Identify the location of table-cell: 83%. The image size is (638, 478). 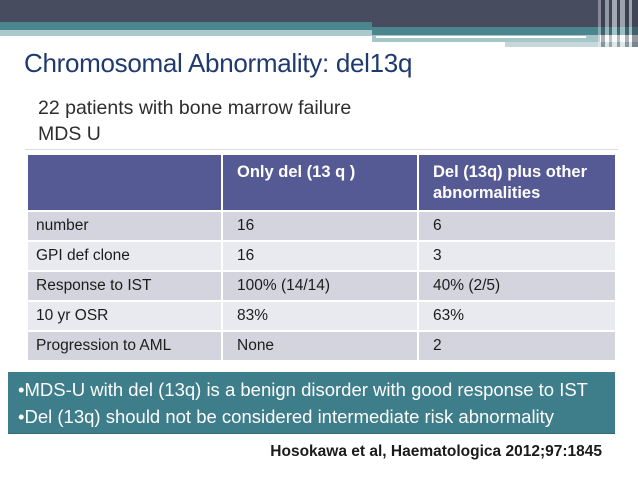
(320, 316).